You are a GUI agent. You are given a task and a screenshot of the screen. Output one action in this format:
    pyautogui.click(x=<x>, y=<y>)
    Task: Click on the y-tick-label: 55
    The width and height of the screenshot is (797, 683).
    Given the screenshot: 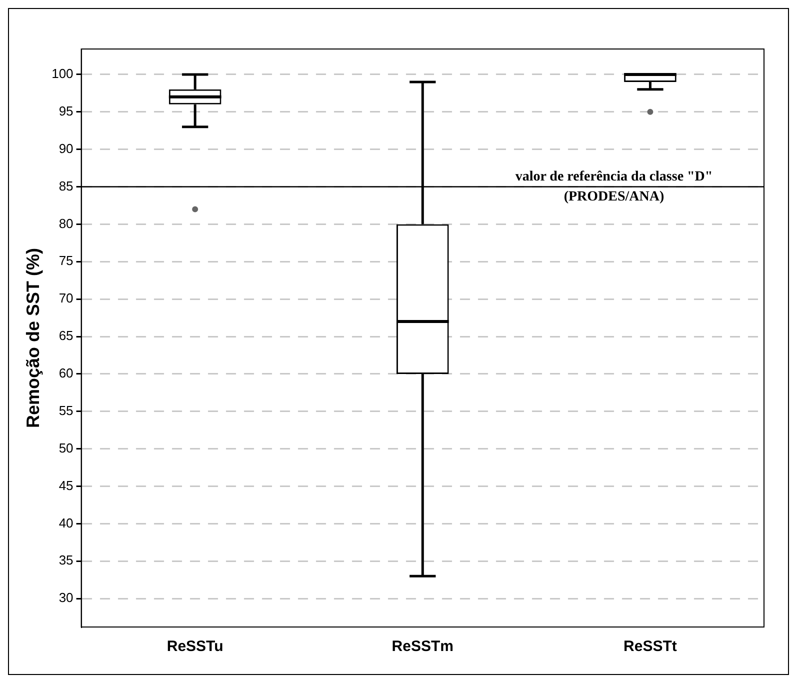 What is the action you would take?
    pyautogui.click(x=66, y=410)
    